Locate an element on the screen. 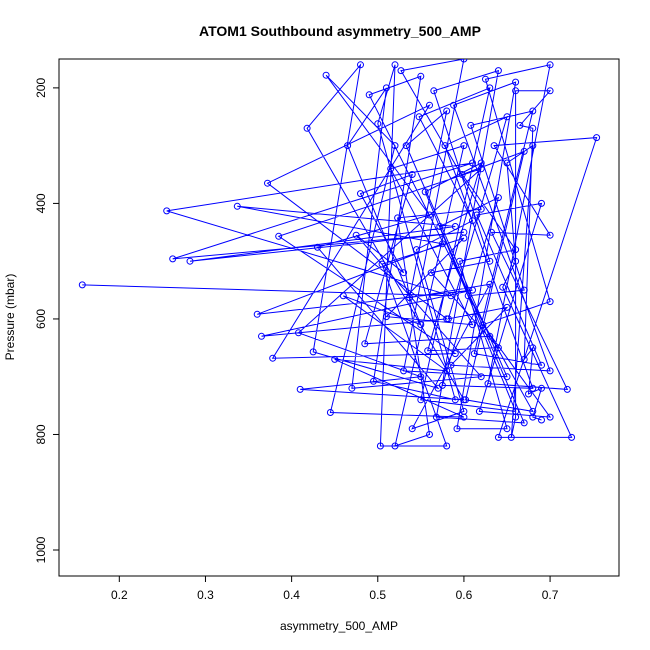 This screenshot has width=650, height=650. chart-title: ATOM1 Southbound asymmetry_500_AMP is located at coordinates (340, 31).